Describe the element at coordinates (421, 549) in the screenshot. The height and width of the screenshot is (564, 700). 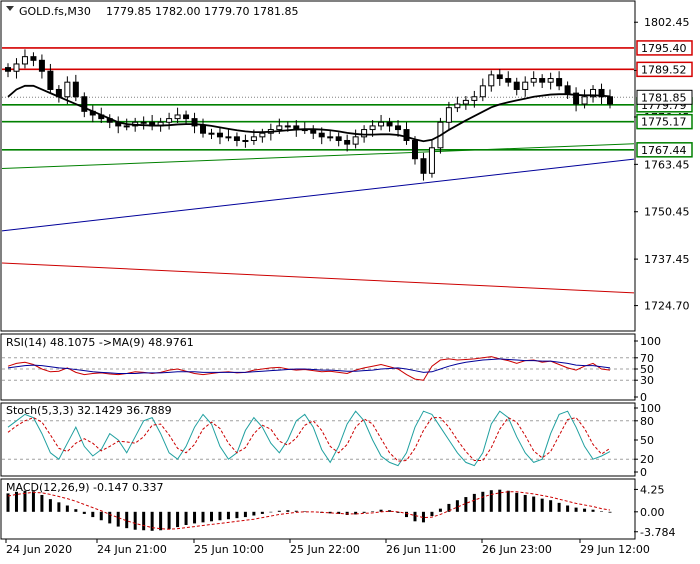
I see `time-tick-label: 26 Jun 11:00` at that location.